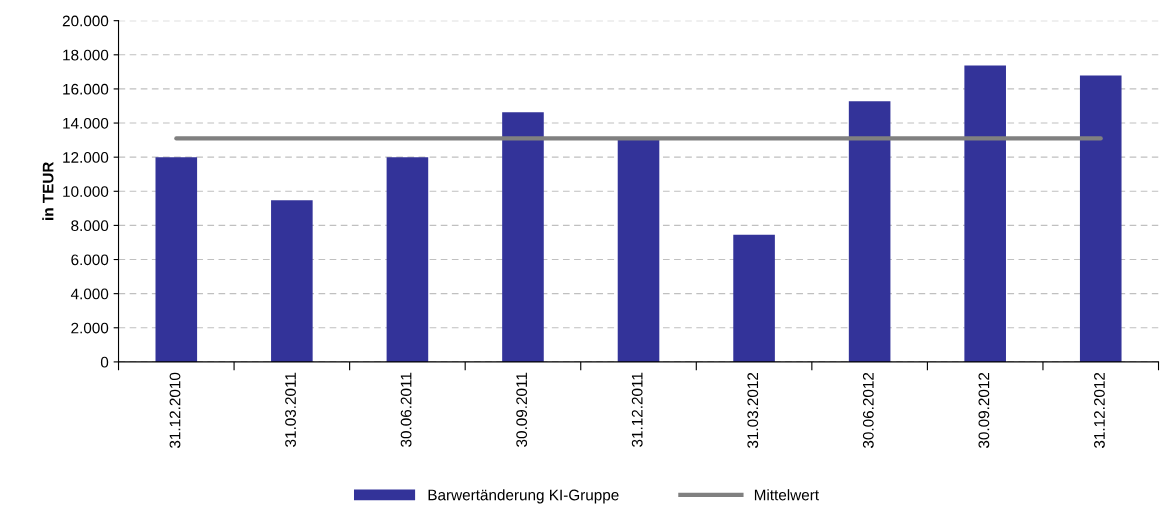  I want to click on x-tick-label: 31.12.2010, so click(175, 410).